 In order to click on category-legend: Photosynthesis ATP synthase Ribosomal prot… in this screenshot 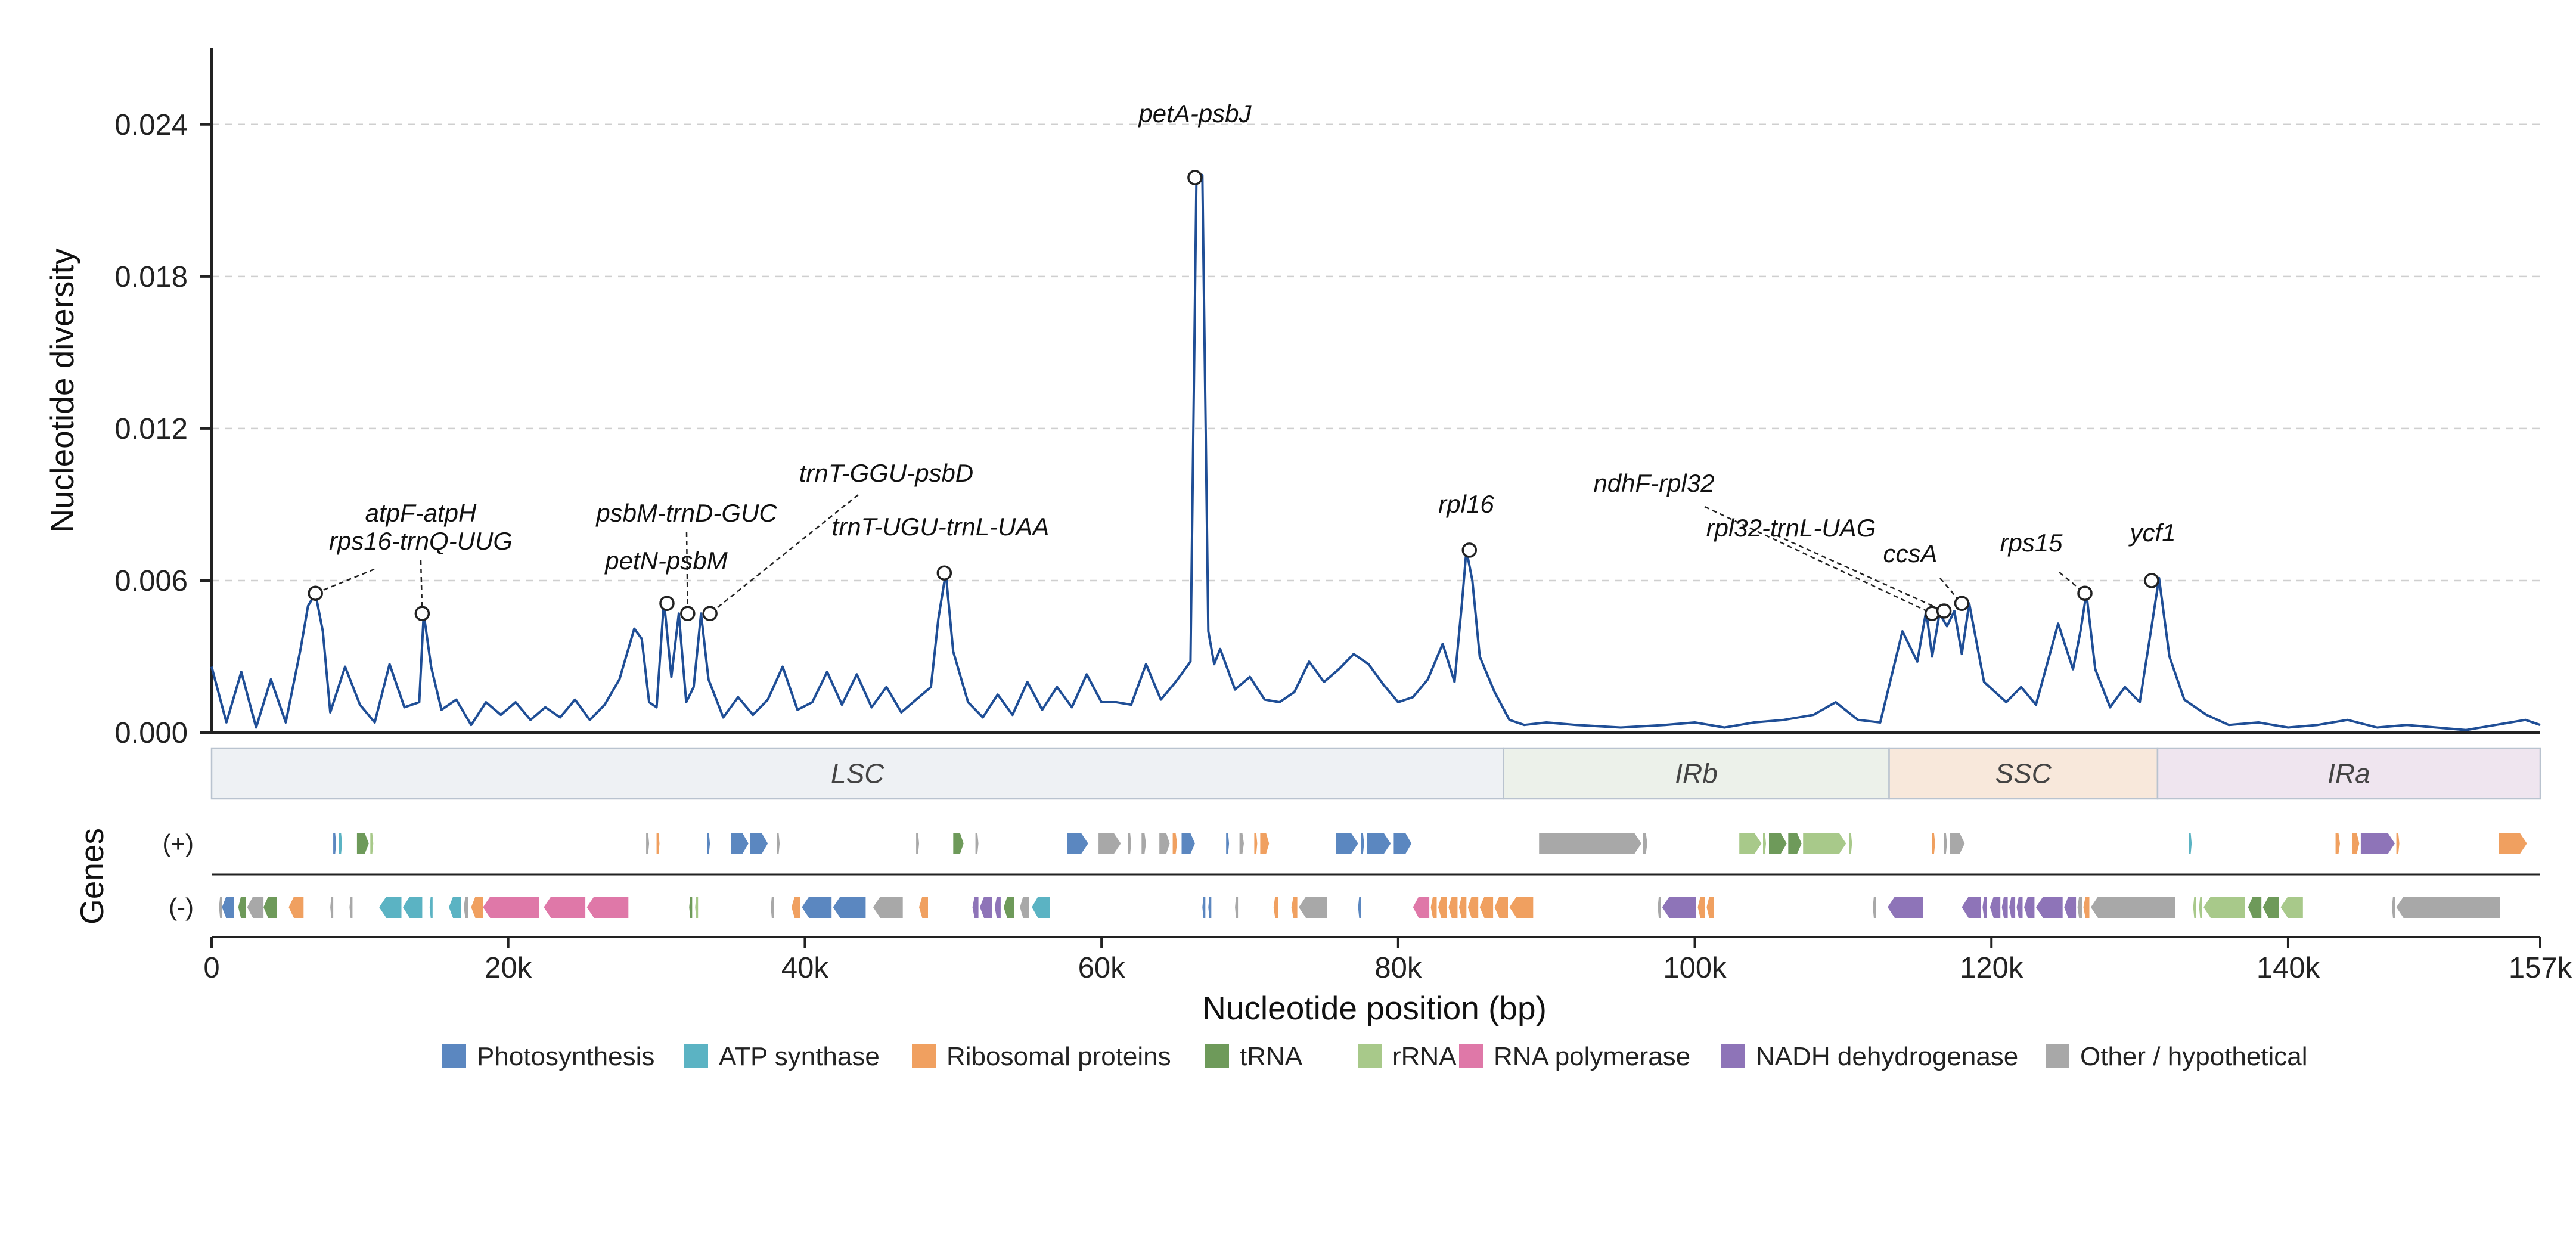, I will do `click(1375, 1056)`.